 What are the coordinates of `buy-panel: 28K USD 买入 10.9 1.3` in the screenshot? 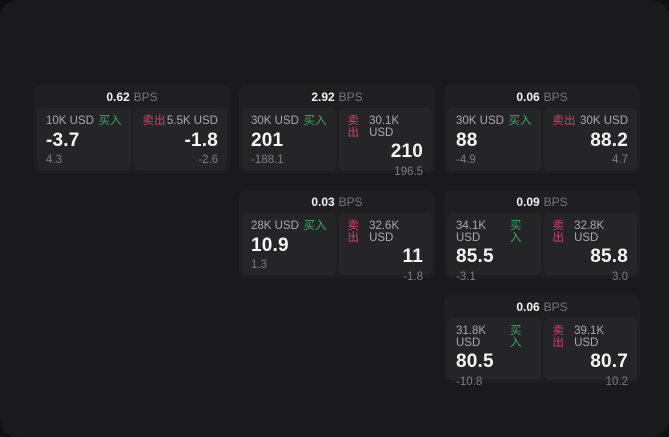 It's located at (289, 244).